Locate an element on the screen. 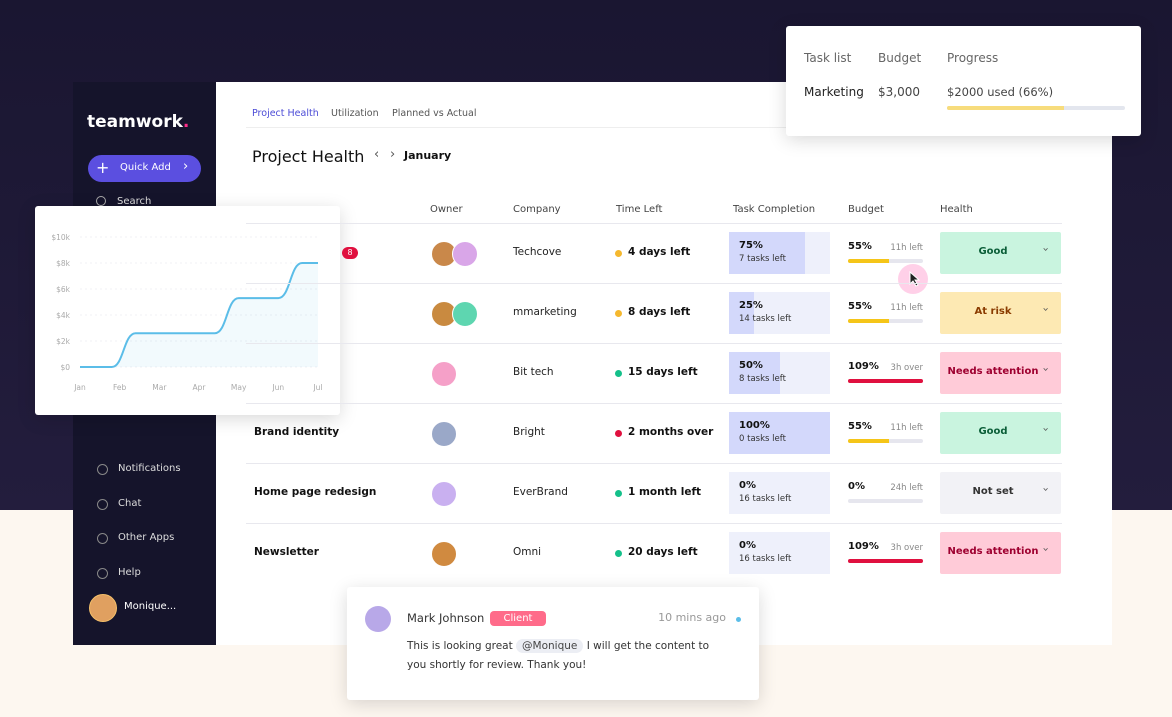 This screenshot has width=1172, height=717. time-left: 2 months over is located at coordinates (671, 432).